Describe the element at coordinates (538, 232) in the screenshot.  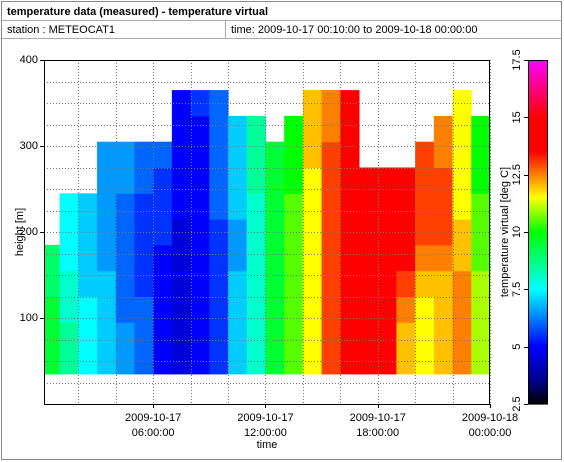
I see `colorbar-frame` at that location.